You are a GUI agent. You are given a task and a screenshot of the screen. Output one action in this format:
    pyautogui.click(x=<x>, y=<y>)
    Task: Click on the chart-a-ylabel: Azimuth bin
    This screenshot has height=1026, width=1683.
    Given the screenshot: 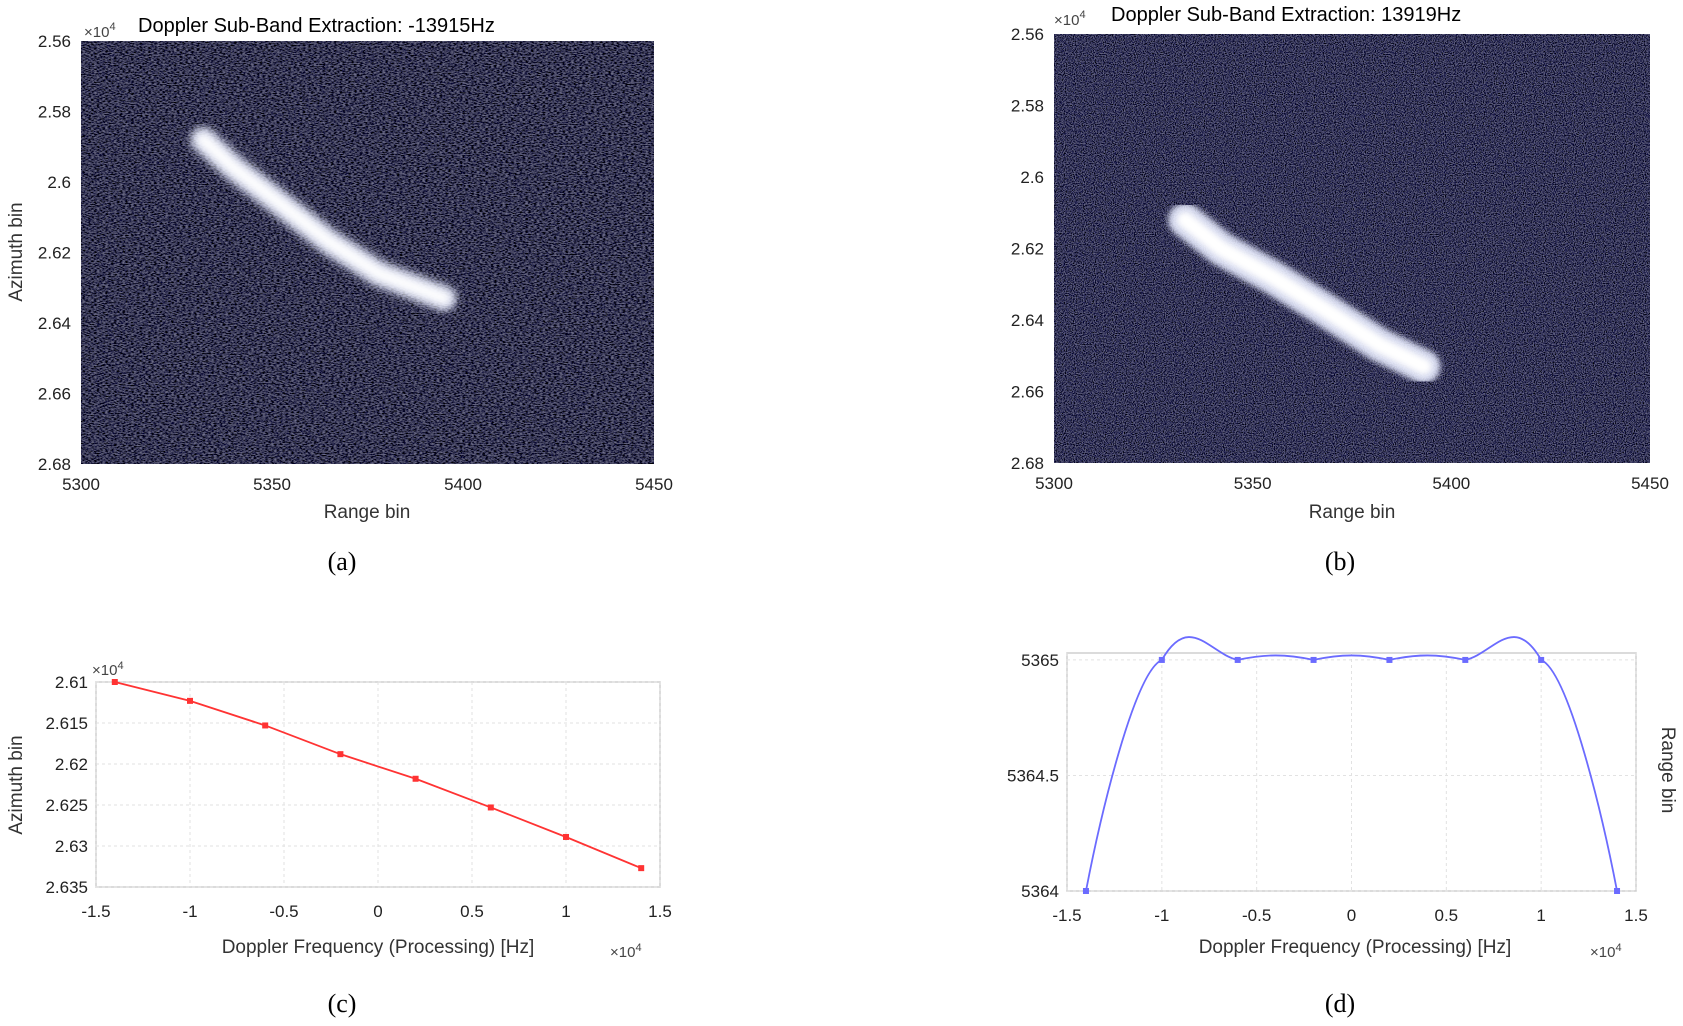 What is the action you would take?
    pyautogui.click(x=16, y=251)
    